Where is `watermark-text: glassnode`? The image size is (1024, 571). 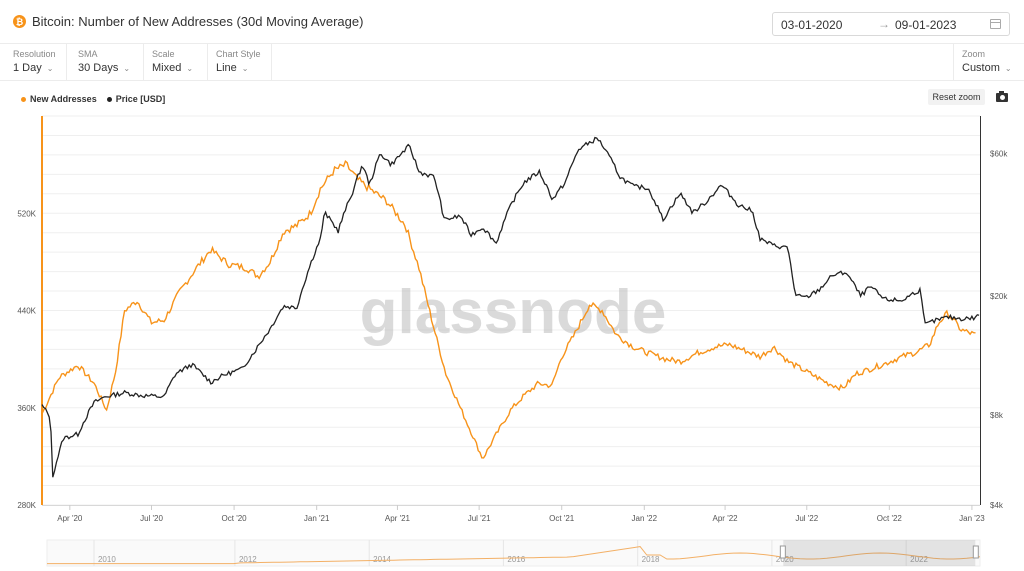
watermark-text: glassnode is located at coordinates (513, 312).